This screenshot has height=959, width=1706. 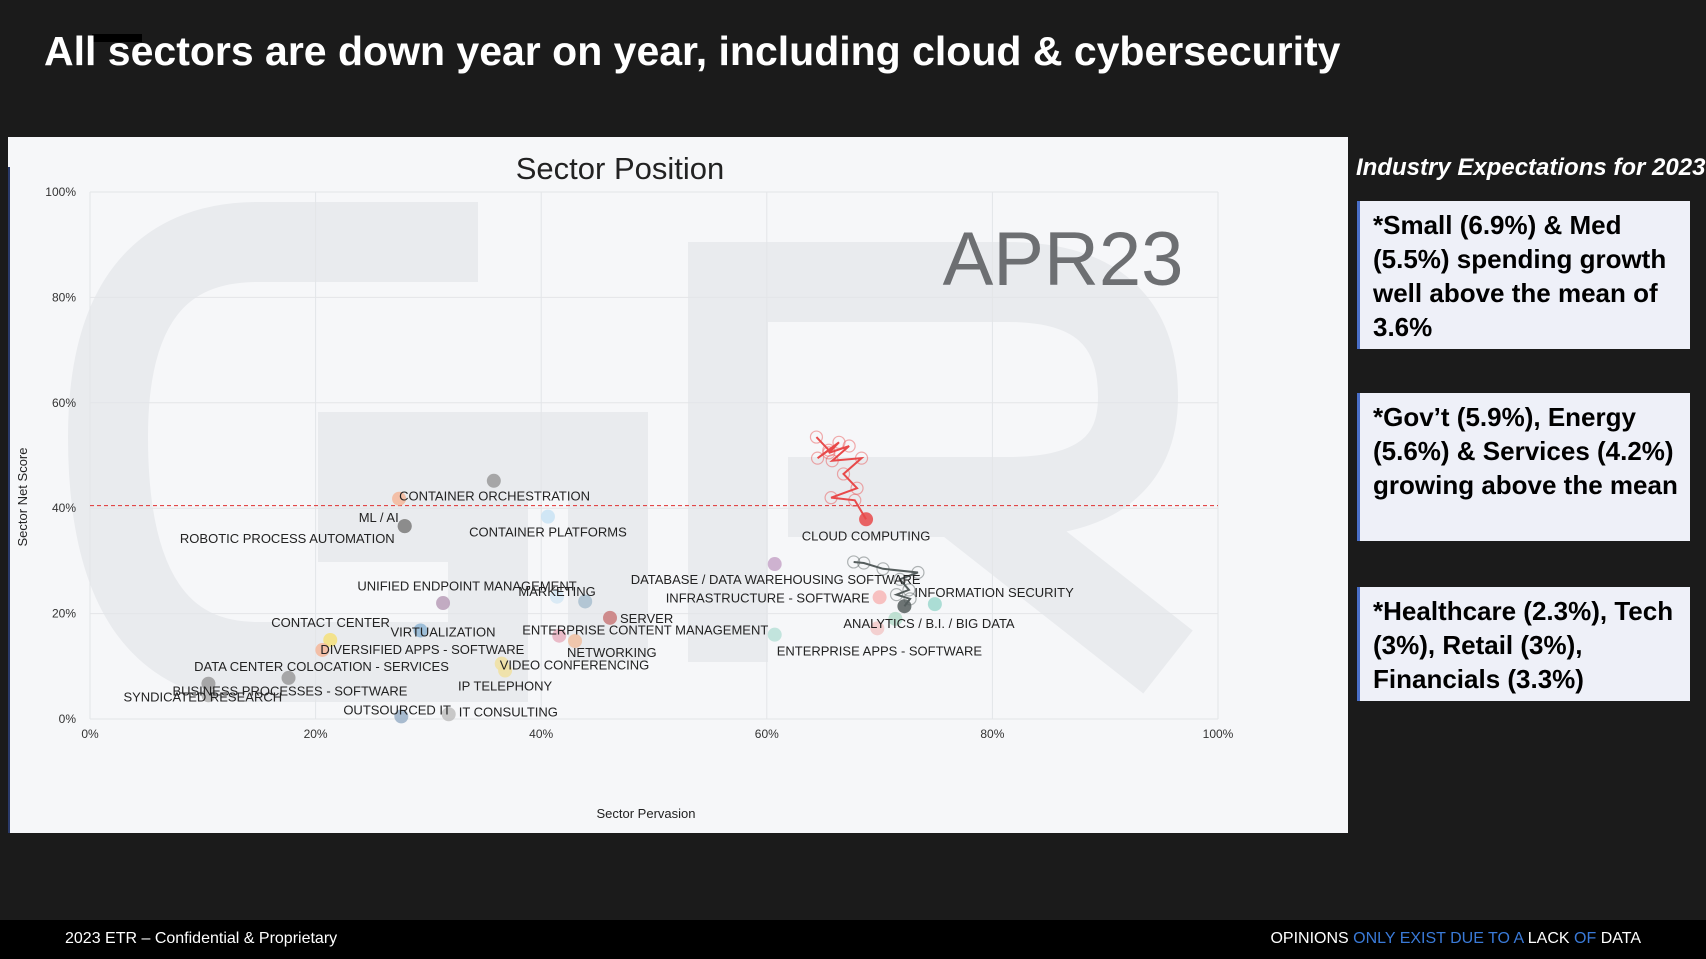 I want to click on logo-watermark-r, so click(x=940, y=468).